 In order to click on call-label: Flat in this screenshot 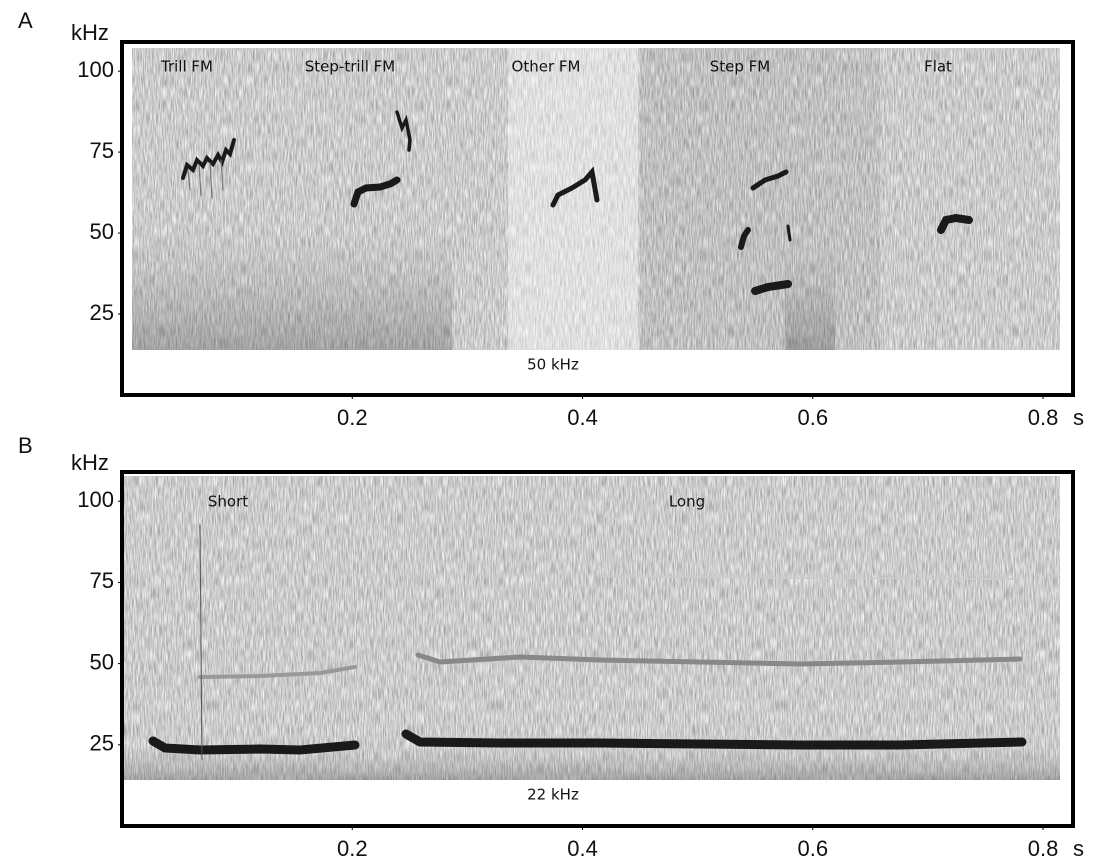, I will do `click(938, 67)`.